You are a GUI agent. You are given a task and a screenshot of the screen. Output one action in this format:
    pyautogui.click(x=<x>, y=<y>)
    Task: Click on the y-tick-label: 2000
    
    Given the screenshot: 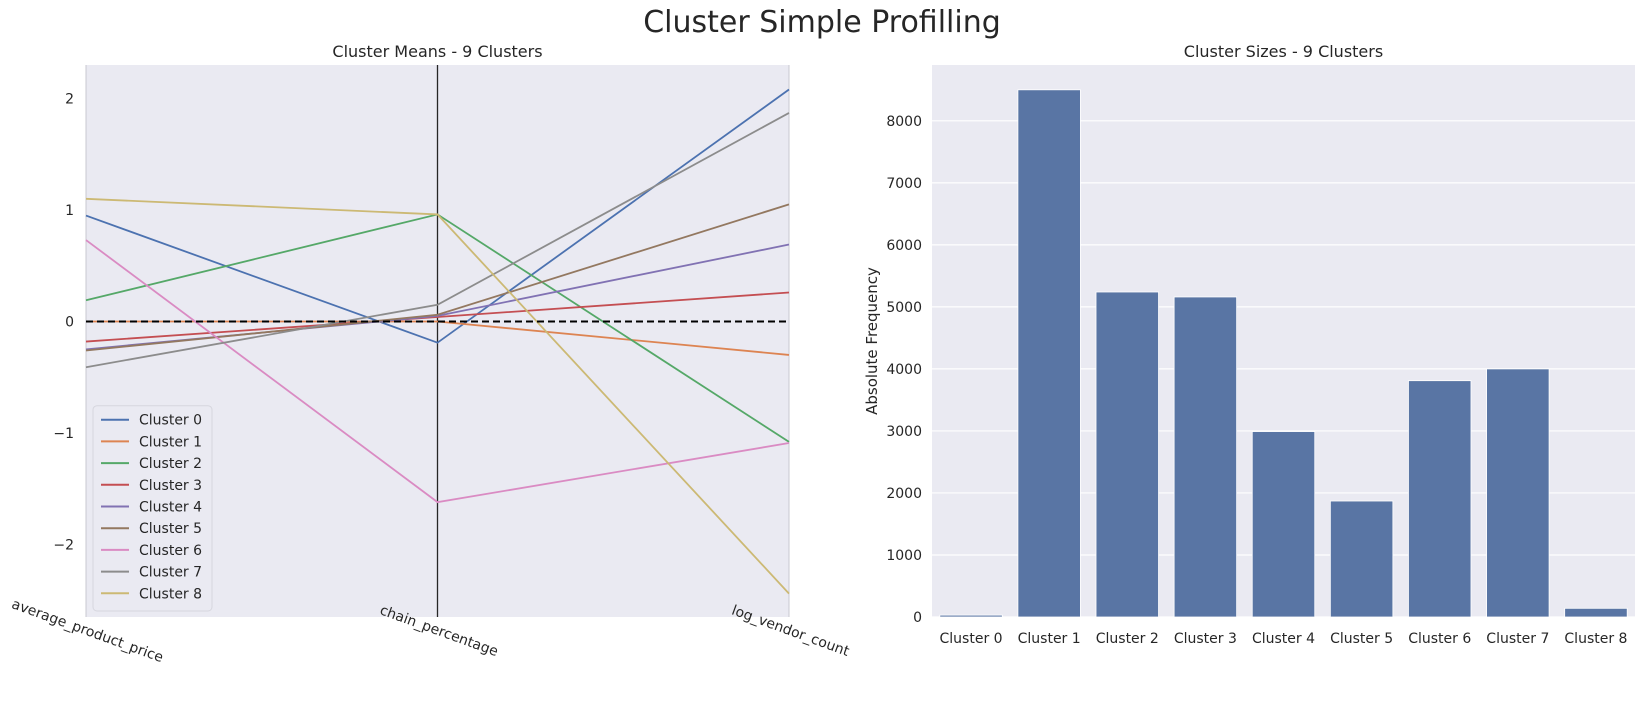 What is the action you would take?
    pyautogui.click(x=904, y=494)
    